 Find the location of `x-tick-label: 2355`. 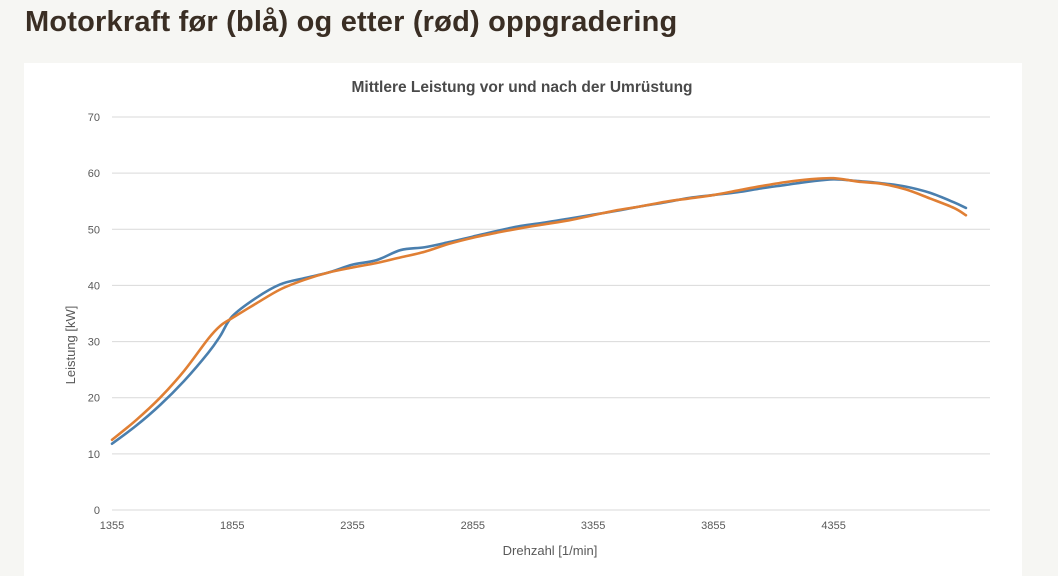

x-tick-label: 2355 is located at coordinates (352, 526).